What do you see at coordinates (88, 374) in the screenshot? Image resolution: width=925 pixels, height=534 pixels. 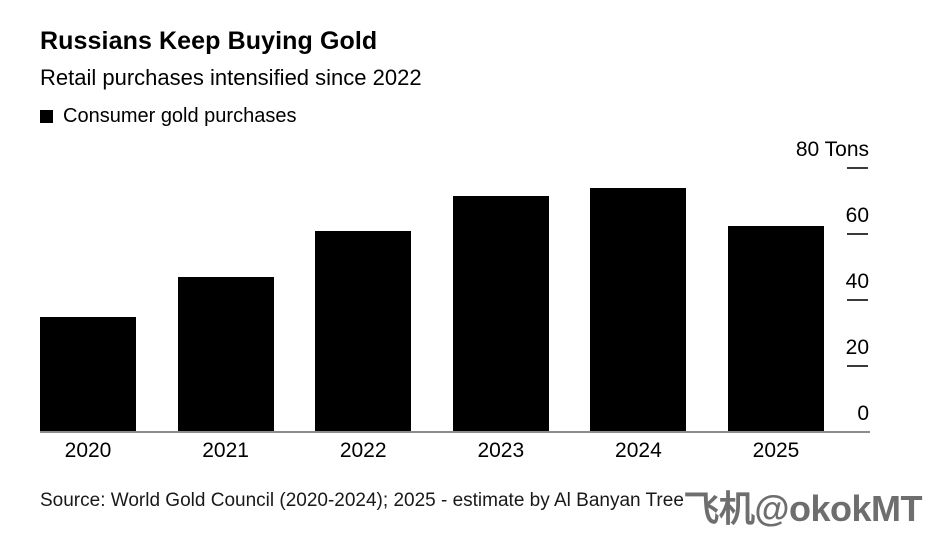 I see `bar-2020` at bounding box center [88, 374].